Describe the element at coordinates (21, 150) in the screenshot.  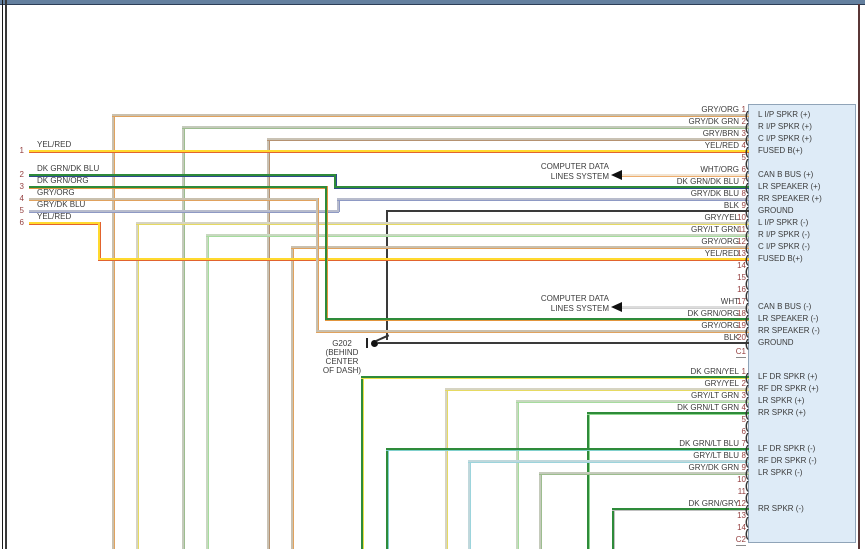
I see `left-wire-number: 1` at that location.